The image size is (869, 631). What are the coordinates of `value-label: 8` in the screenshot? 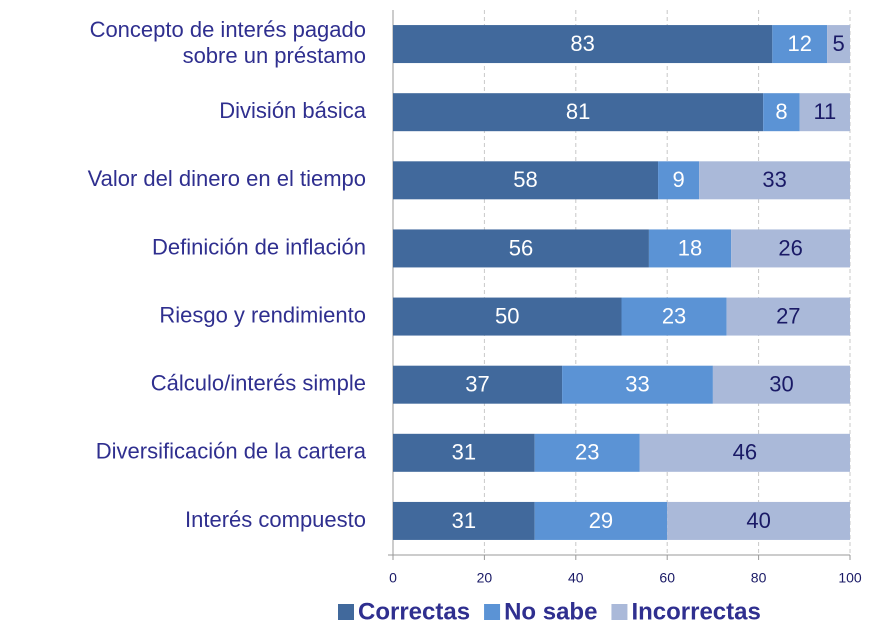 It's located at (781, 111).